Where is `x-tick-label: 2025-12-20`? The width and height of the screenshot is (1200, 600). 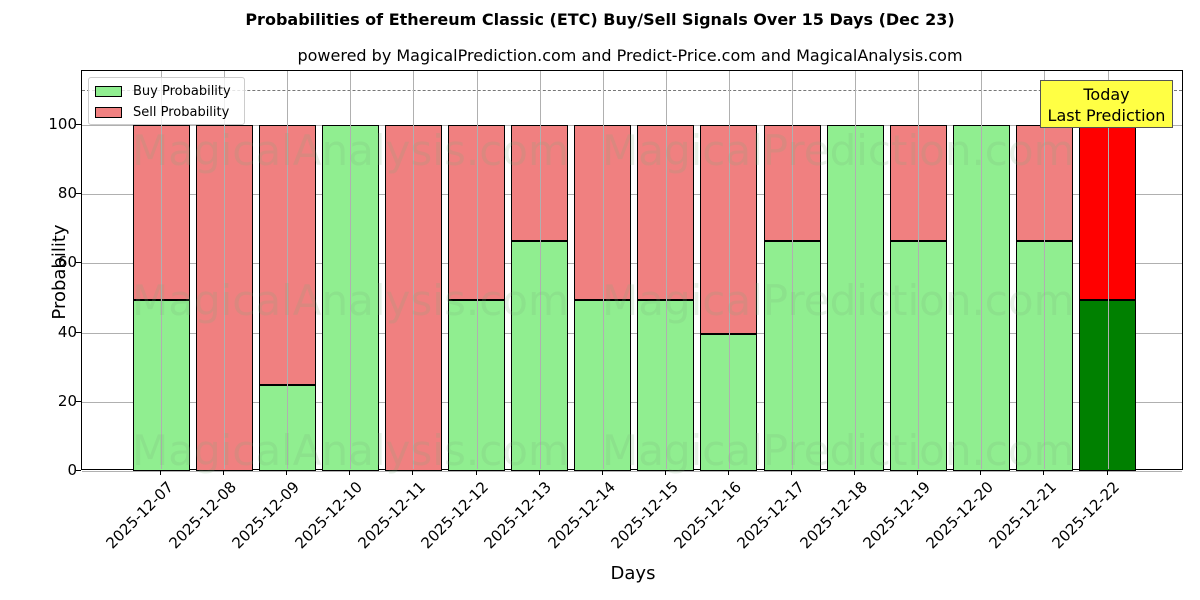
x-tick-label: 2025-12-20 is located at coordinates (960, 515).